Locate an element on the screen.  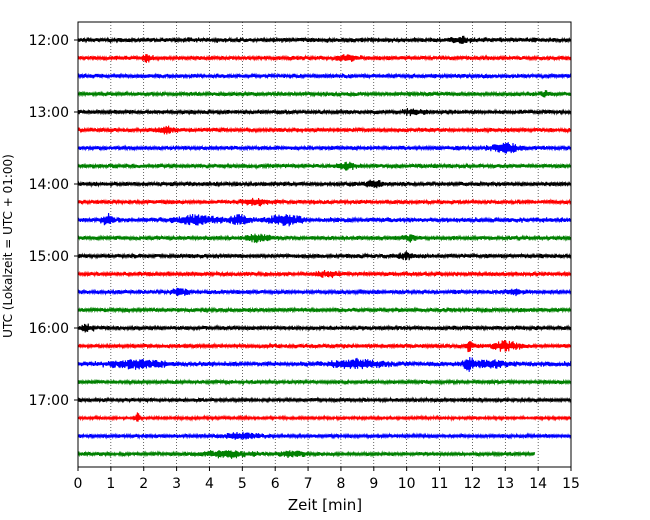
x-tick-label: 11 is located at coordinates (440, 484).